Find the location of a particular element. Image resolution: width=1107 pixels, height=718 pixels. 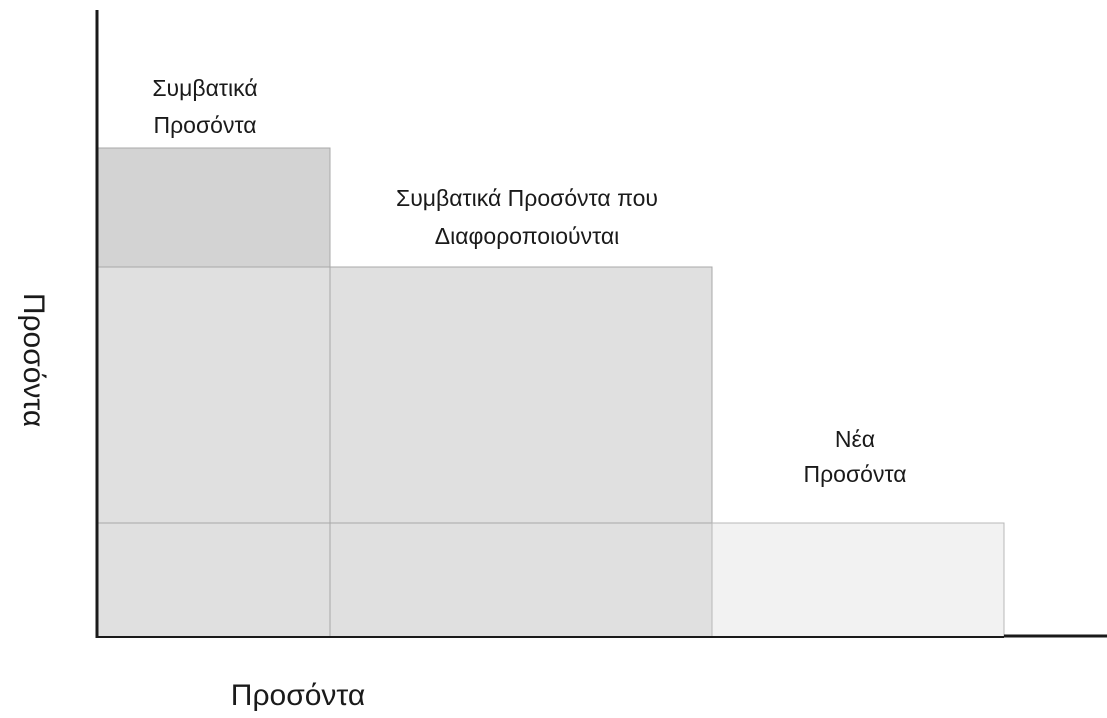

box-new is located at coordinates (858, 580).